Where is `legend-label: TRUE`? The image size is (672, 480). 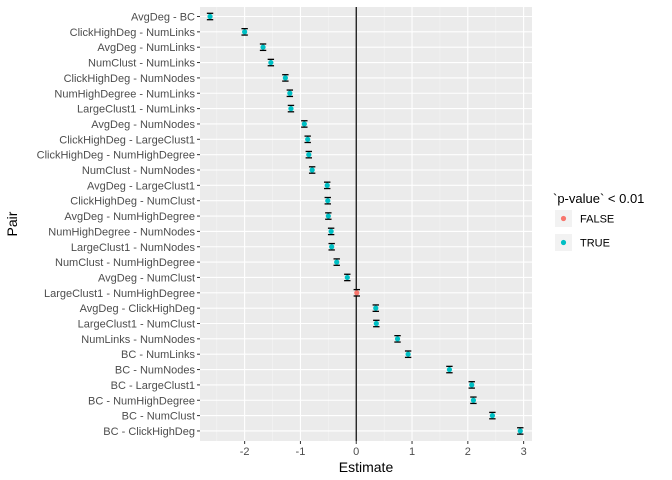 legend-label: TRUE is located at coordinates (595, 244).